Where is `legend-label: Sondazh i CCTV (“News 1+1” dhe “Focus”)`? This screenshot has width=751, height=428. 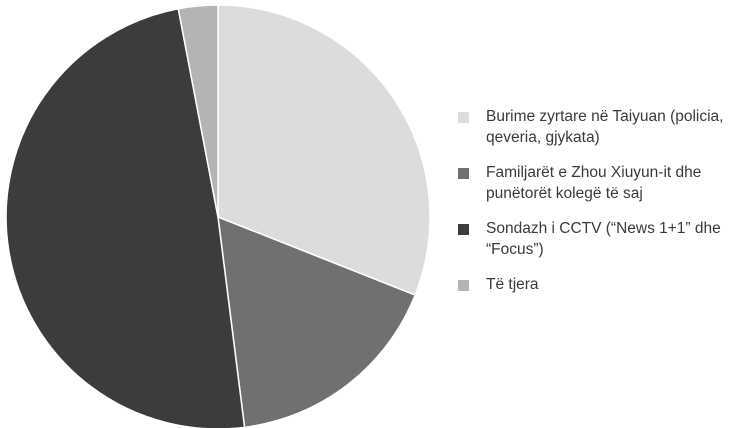
legend-label: Sondazh i CCTV (“News 1+1” dhe “Focus”) is located at coordinates (603, 239).